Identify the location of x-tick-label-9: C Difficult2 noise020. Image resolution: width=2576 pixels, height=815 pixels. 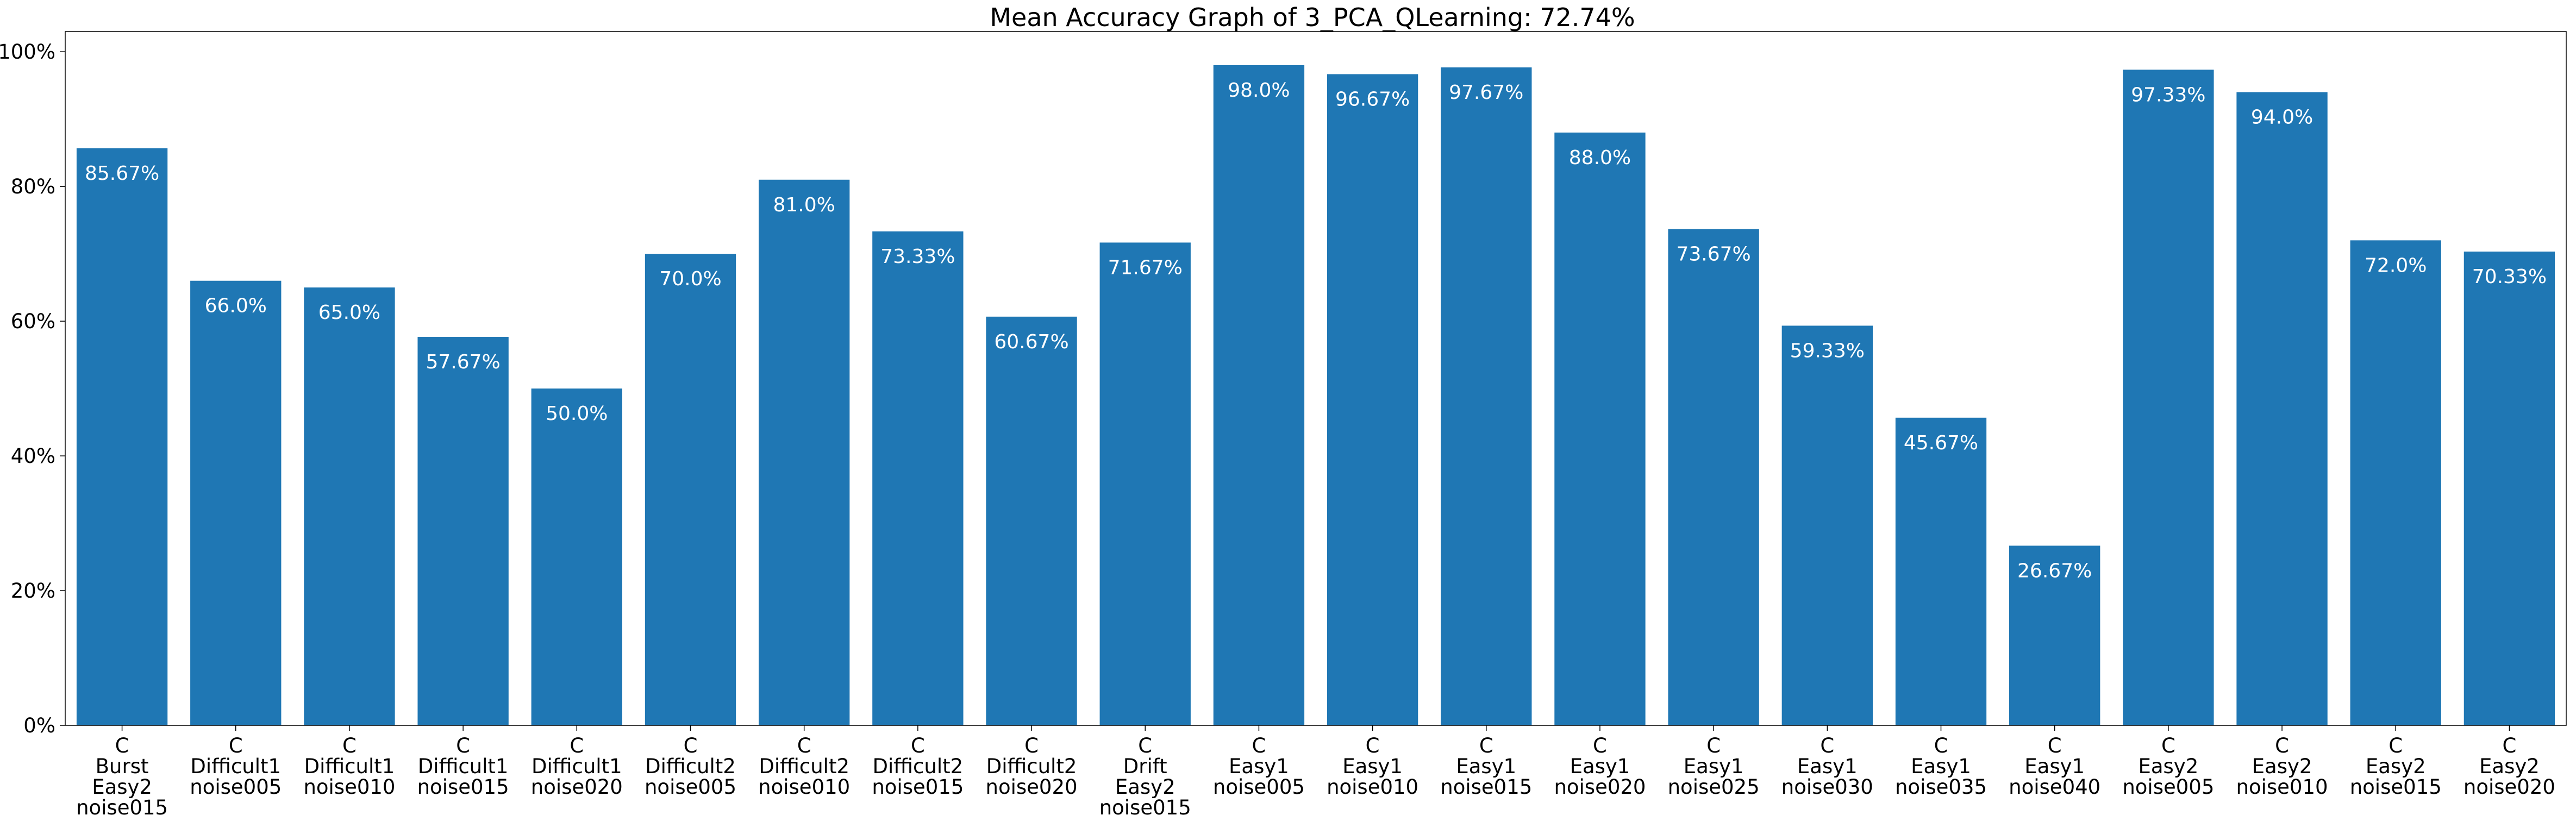
(1032, 767).